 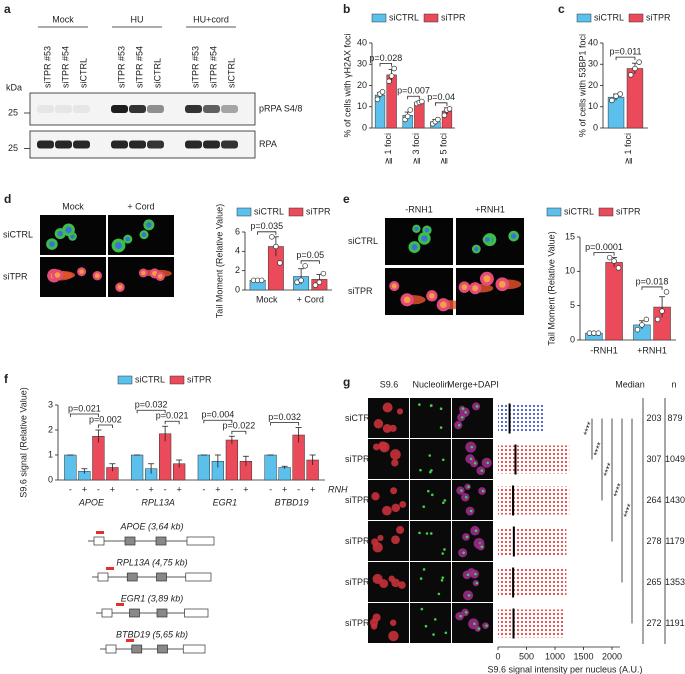 What do you see at coordinates (444, 149) in the screenshot?
I see `x-tick-label: ≧ 5 foci` at bounding box center [444, 149].